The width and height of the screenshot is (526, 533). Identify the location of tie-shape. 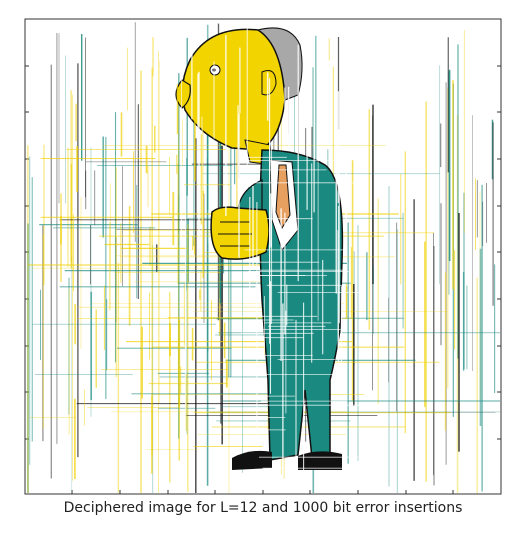
(283, 197).